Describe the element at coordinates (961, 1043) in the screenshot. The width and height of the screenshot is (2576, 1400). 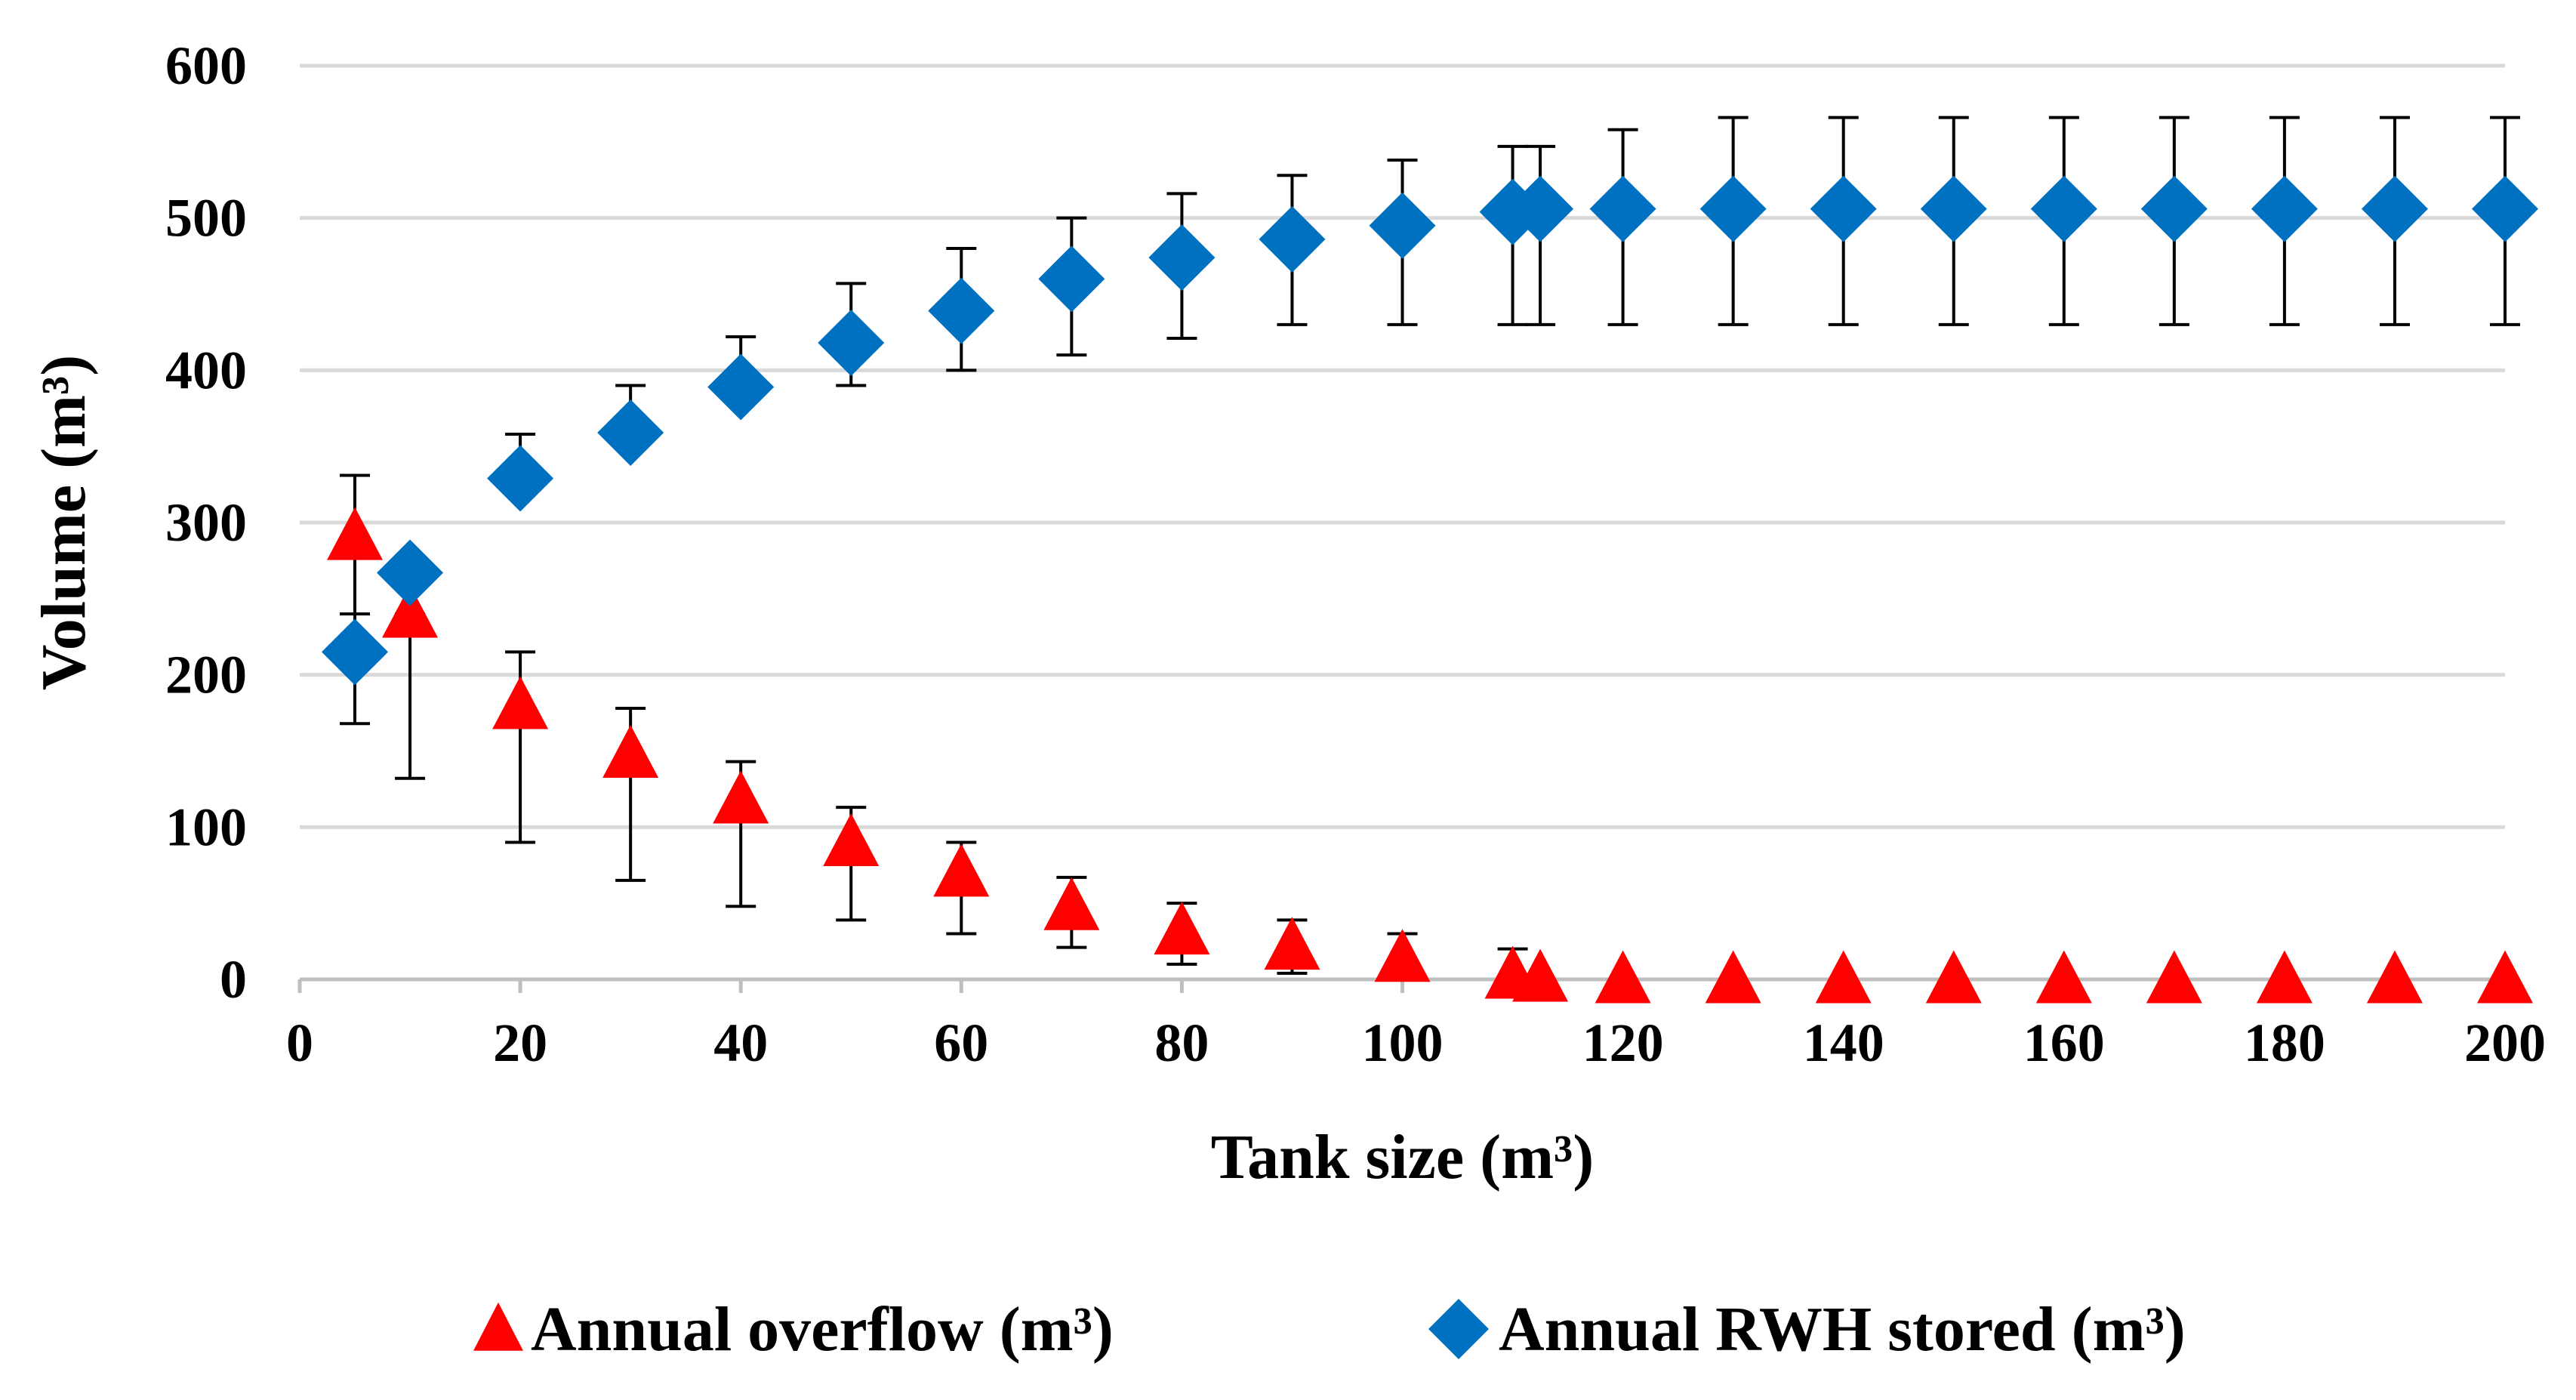
I see `x-tick-label: 60` at that location.